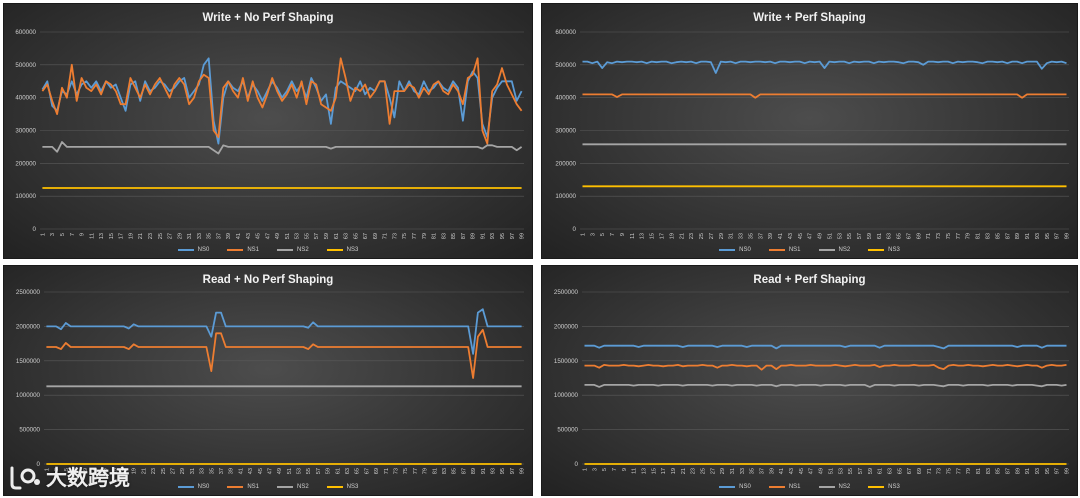 The image size is (1080, 498). I want to click on x-tick-label: 85, so click(455, 471).